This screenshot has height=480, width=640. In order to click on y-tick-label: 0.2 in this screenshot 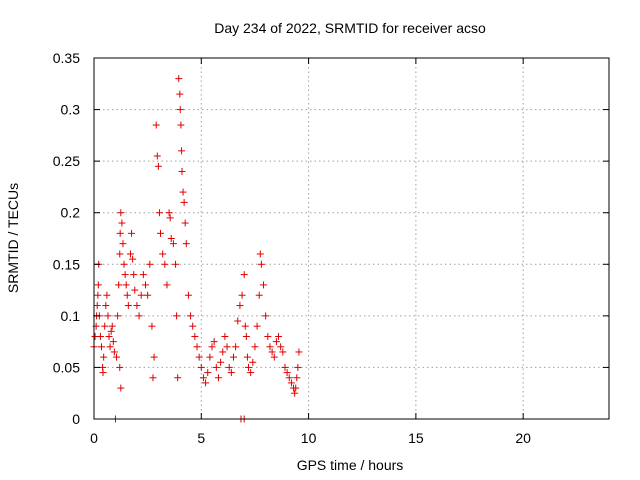, I will do `click(71, 213)`.